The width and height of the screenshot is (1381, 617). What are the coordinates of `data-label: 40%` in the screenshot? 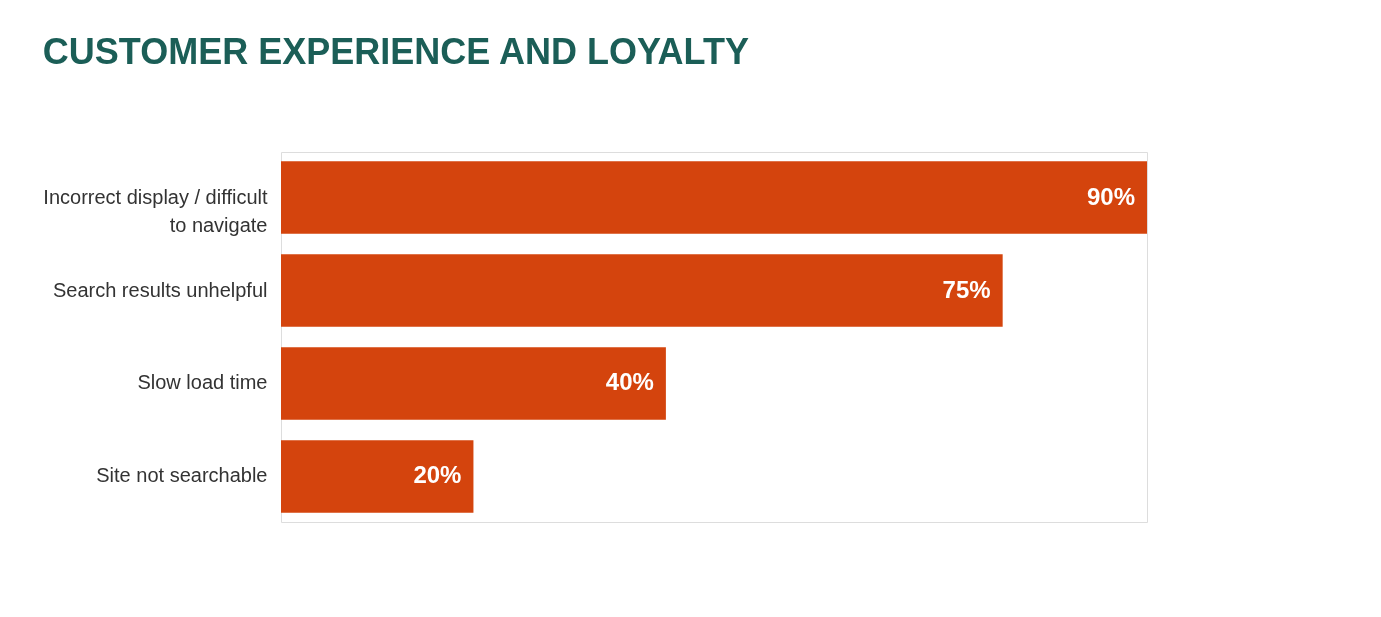 It's located at (629, 382).